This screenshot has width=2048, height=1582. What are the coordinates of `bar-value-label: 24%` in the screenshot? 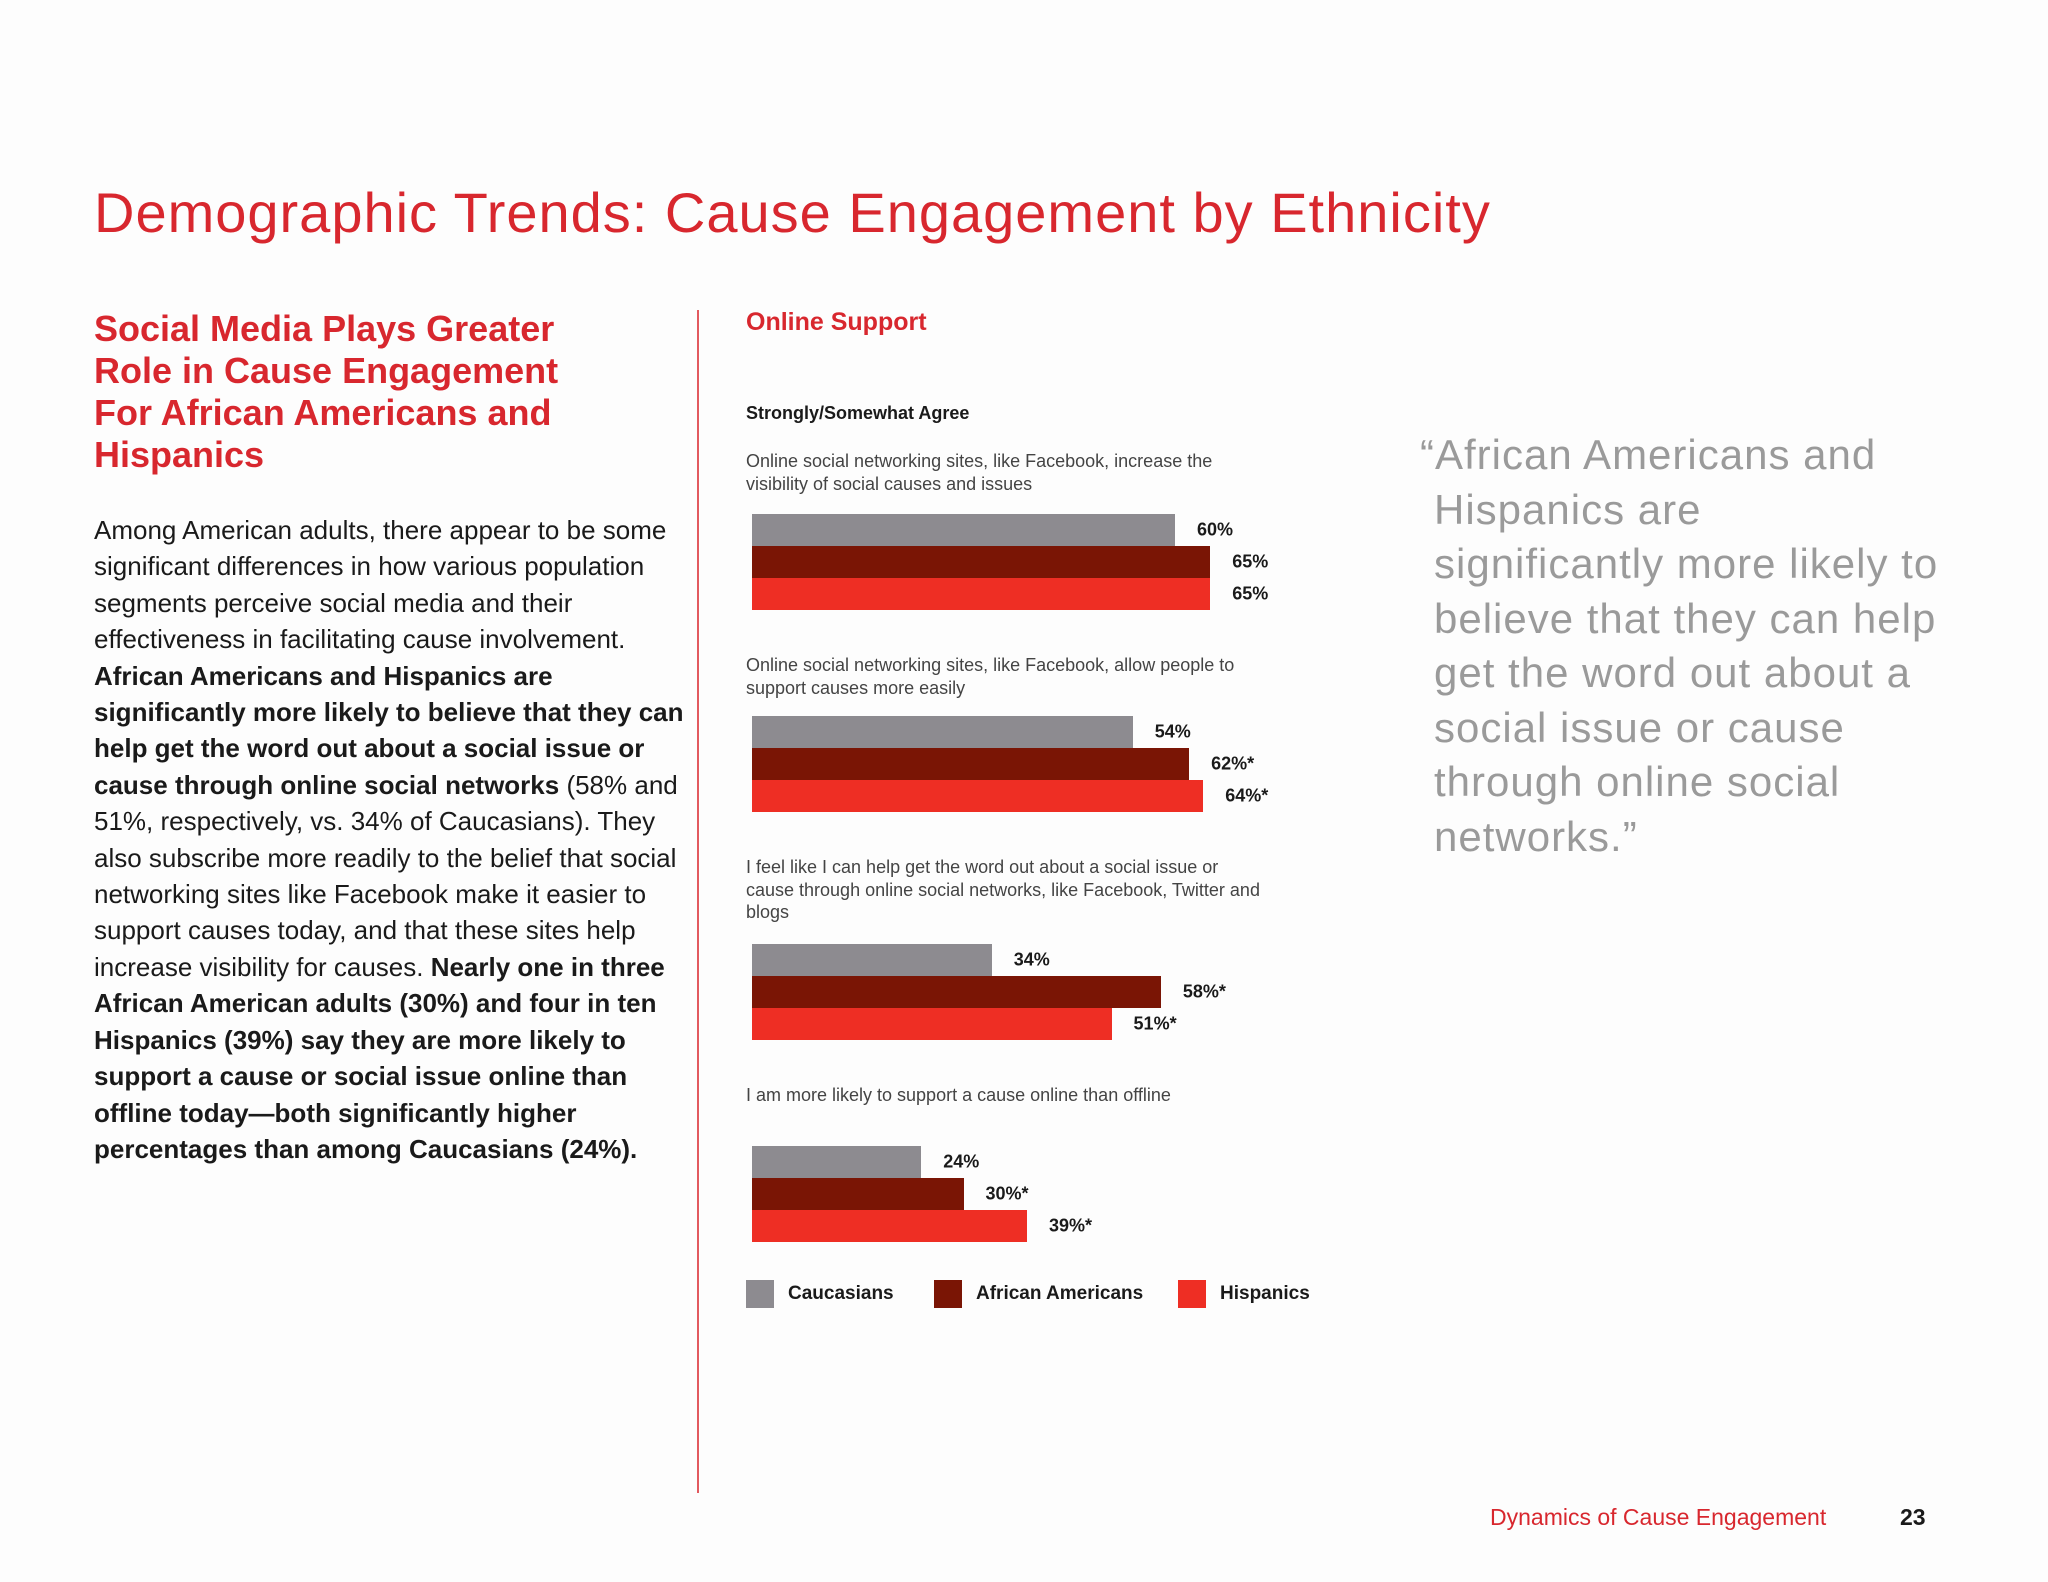 It's located at (961, 1161).